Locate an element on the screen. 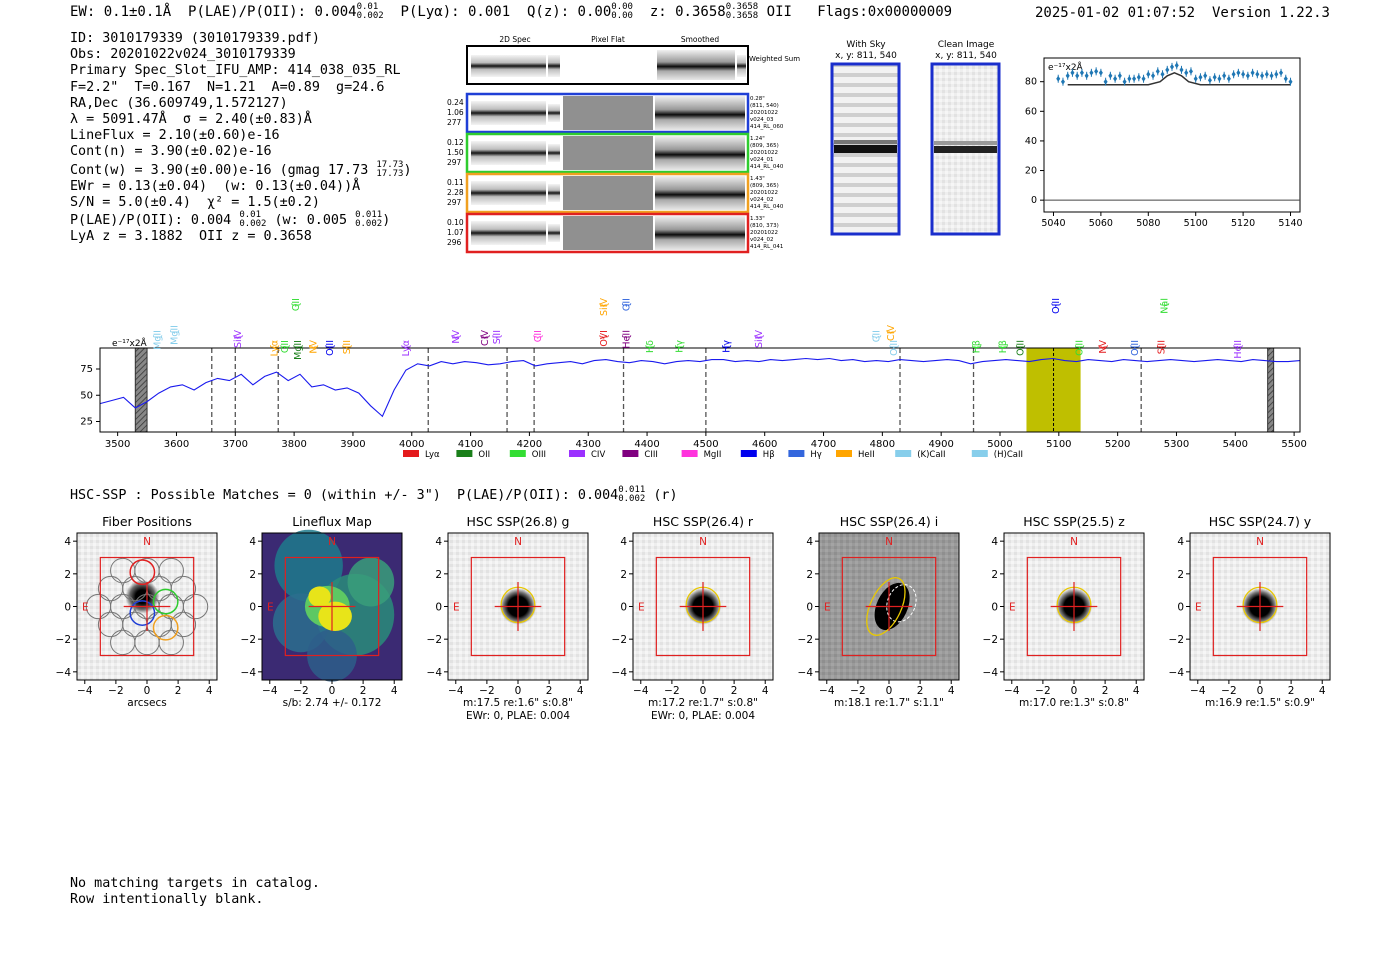 This screenshot has height=953, width=1400. legend-label: Hβ is located at coordinates (769, 455).